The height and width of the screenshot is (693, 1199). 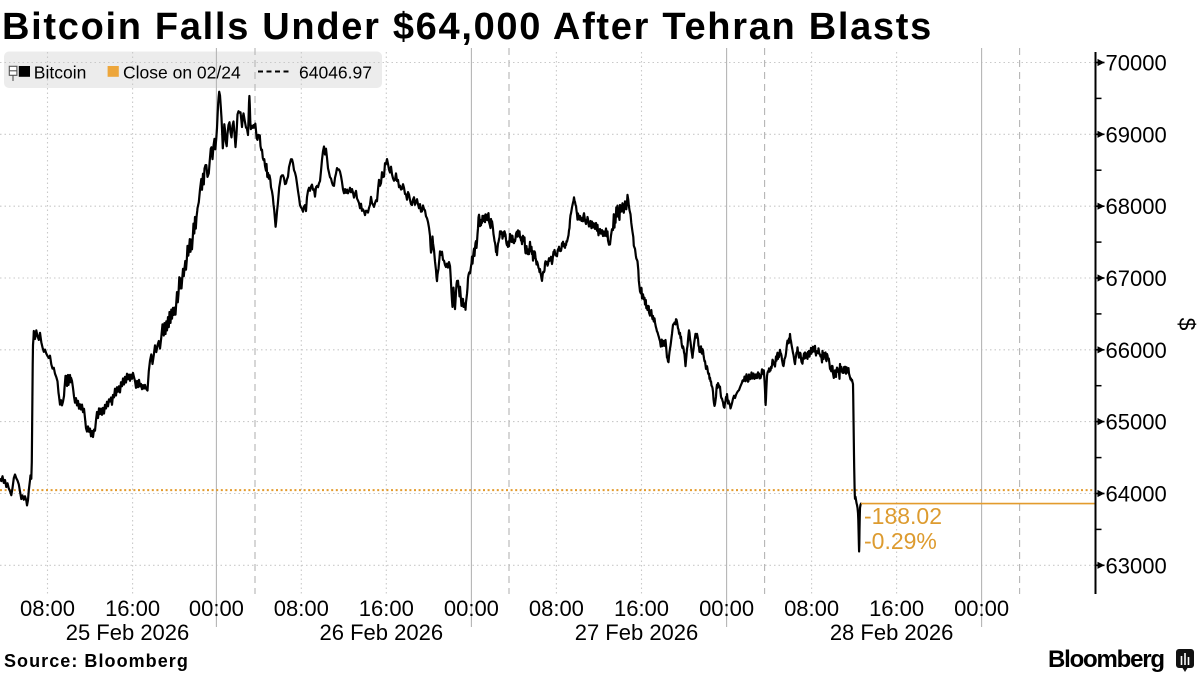 I want to click on svg-text: -0.29%, so click(x=900, y=541).